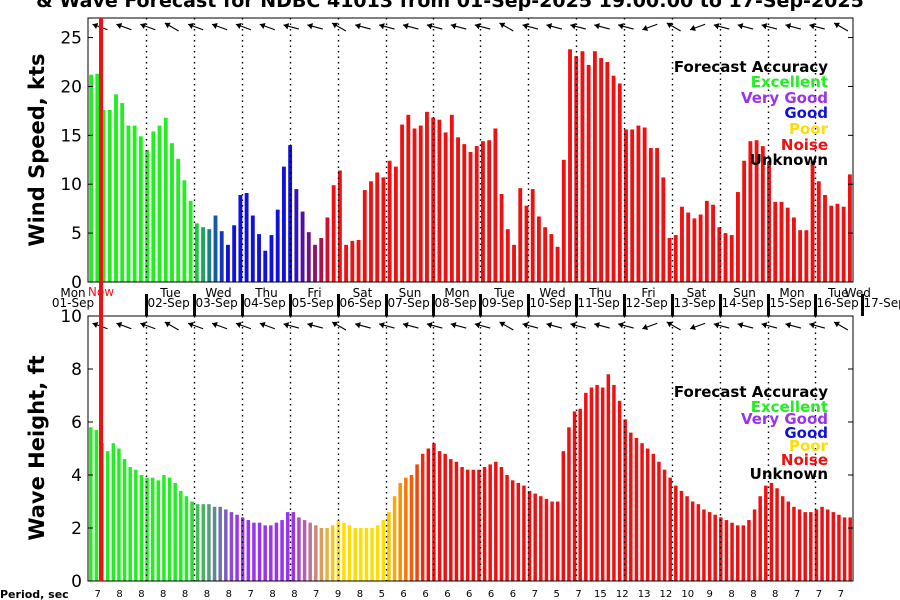 The image size is (900, 600). I want to click on day-name-label: Tue, so click(504, 293).